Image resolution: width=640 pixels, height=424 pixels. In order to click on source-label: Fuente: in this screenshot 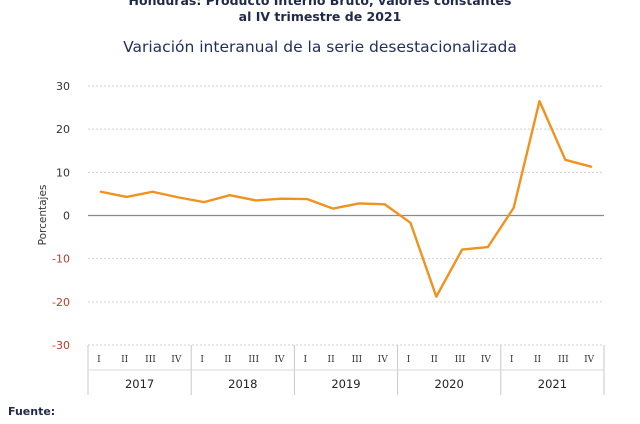, I will do `click(32, 411)`.